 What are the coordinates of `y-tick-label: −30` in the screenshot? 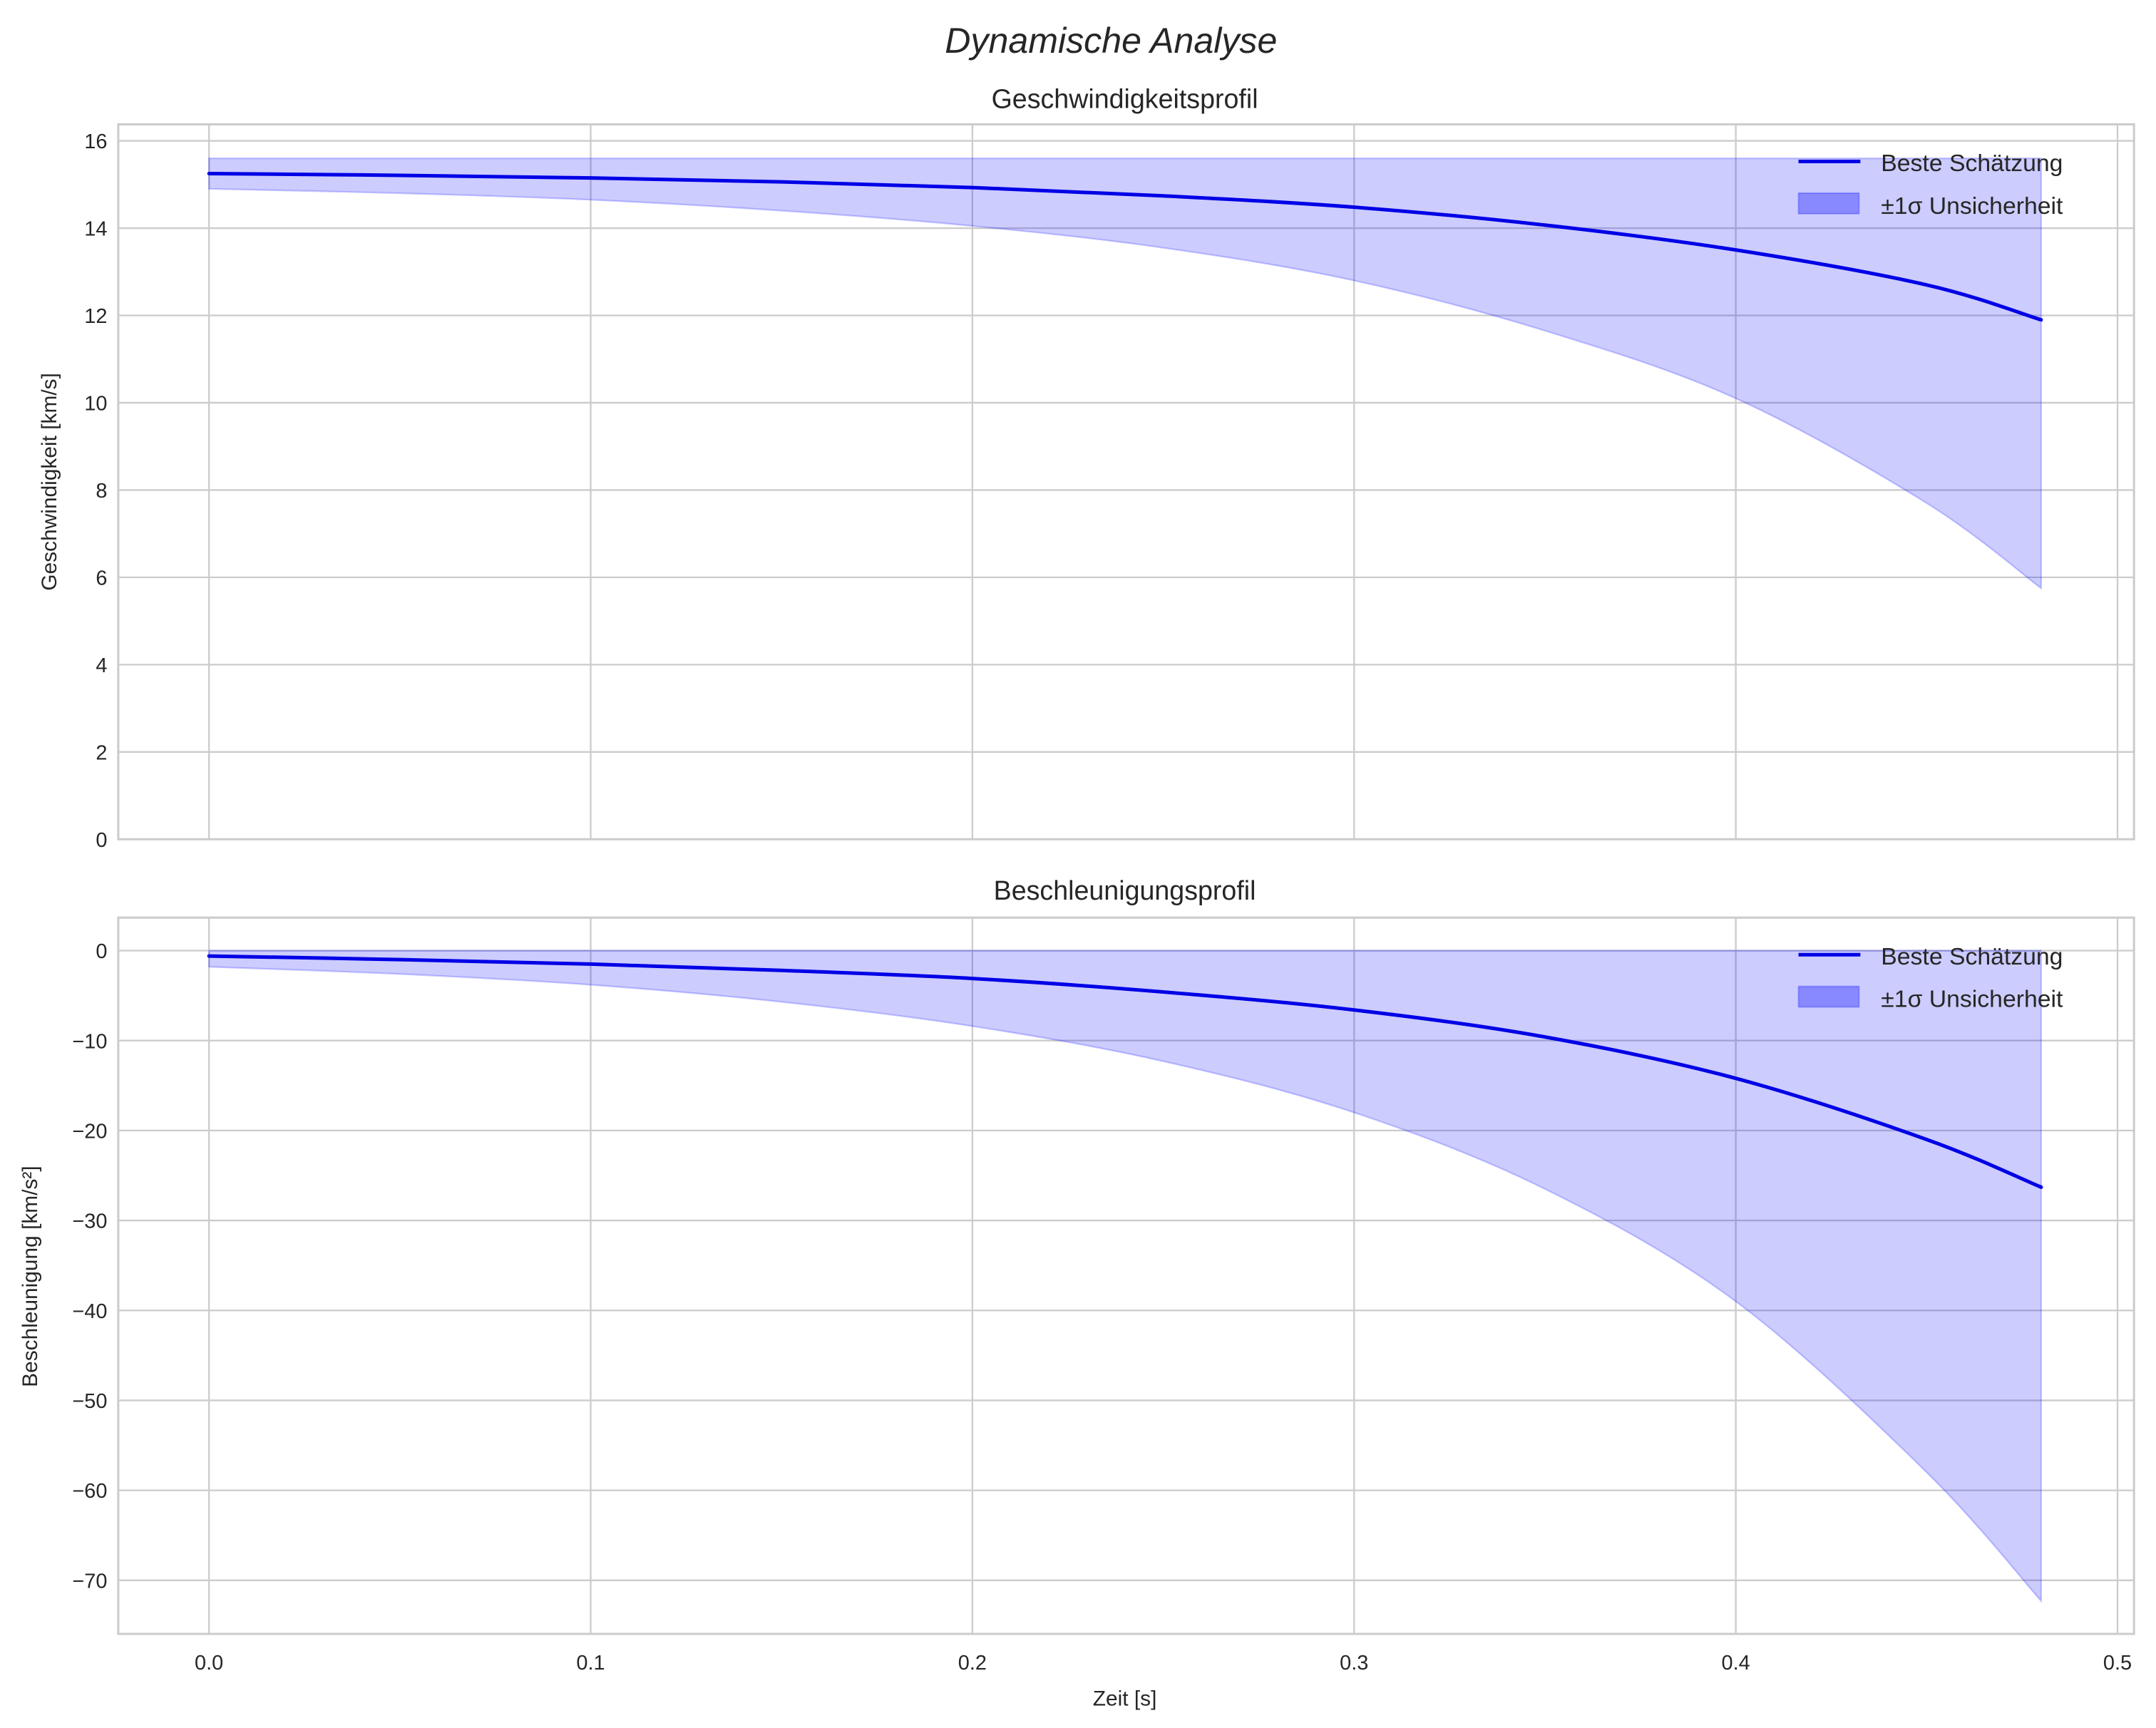 It's located at (89, 1221).